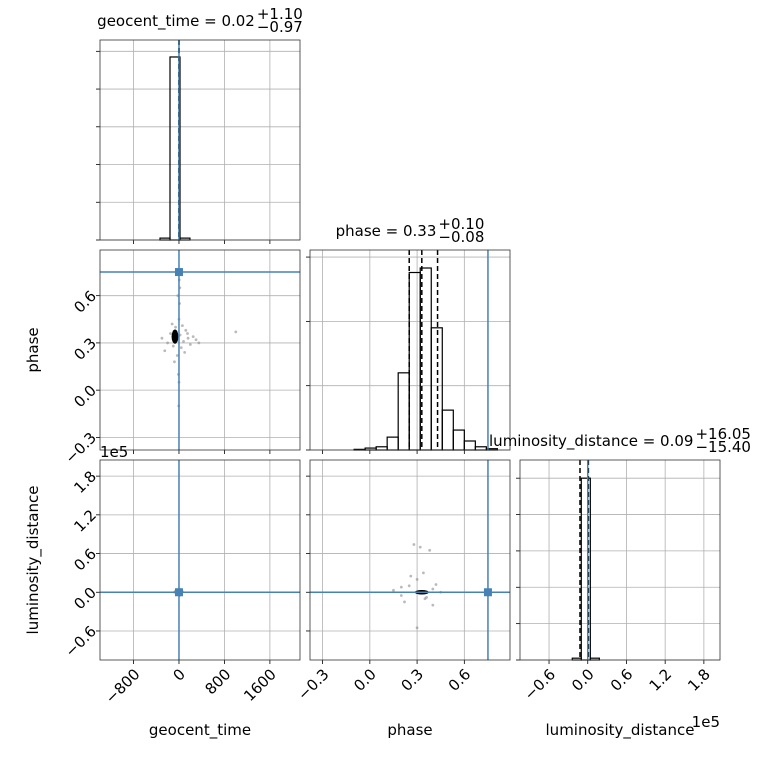 The width and height of the screenshot is (760, 760). I want to click on title-upper: +1.10, so click(280, 14).